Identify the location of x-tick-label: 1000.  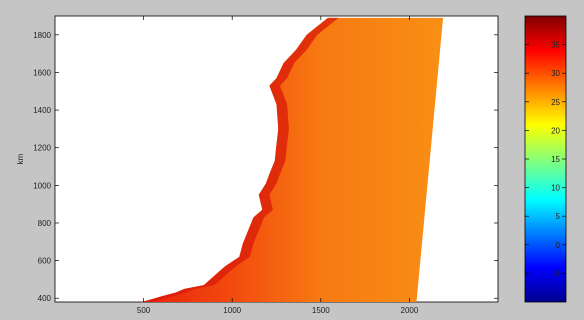
(232, 310).